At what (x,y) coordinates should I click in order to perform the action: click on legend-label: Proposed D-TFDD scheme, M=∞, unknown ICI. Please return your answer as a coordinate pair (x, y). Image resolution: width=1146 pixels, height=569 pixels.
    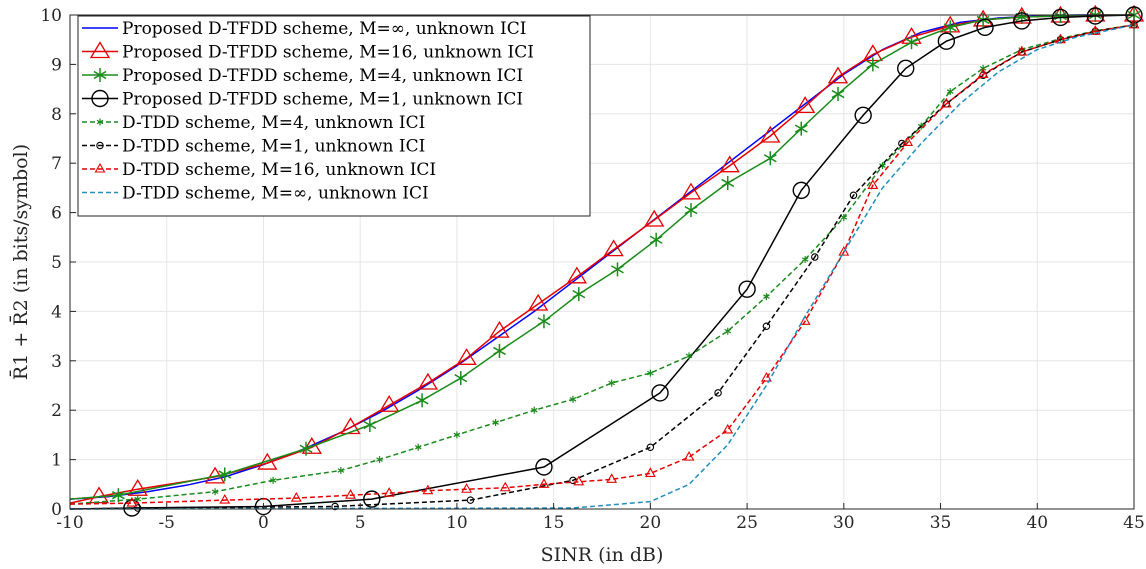
    Looking at the image, I should click on (324, 29).